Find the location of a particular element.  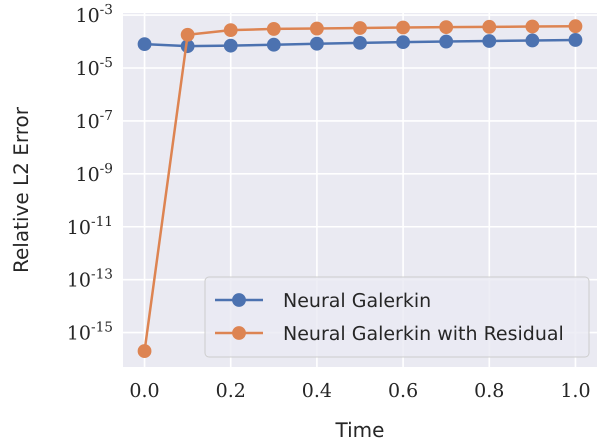

legend-label: Neural Galerkin is located at coordinates (357, 301).